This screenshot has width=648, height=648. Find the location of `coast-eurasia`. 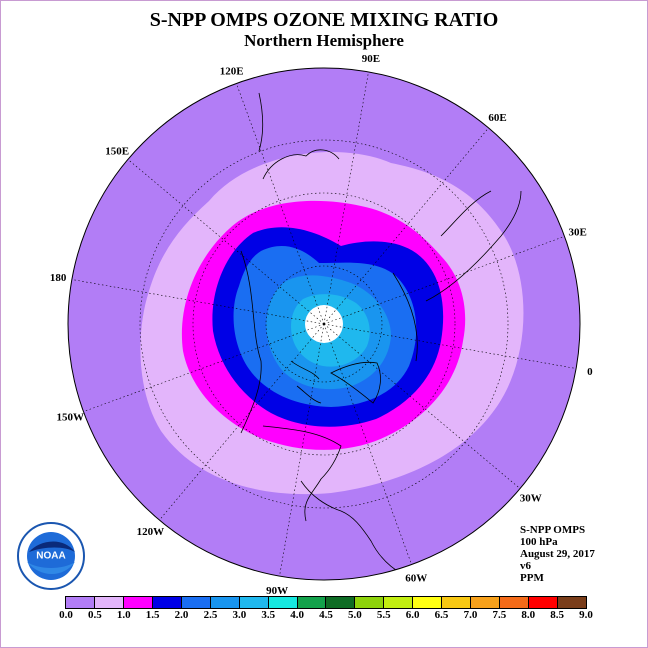

coast-eurasia is located at coordinates (457, 276).